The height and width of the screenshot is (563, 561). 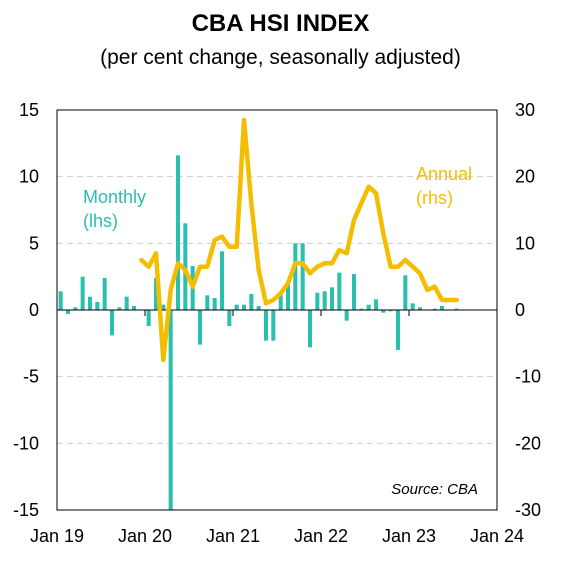 What do you see at coordinates (233, 536) in the screenshot?
I see `x-tick-label: Jan 21` at bounding box center [233, 536].